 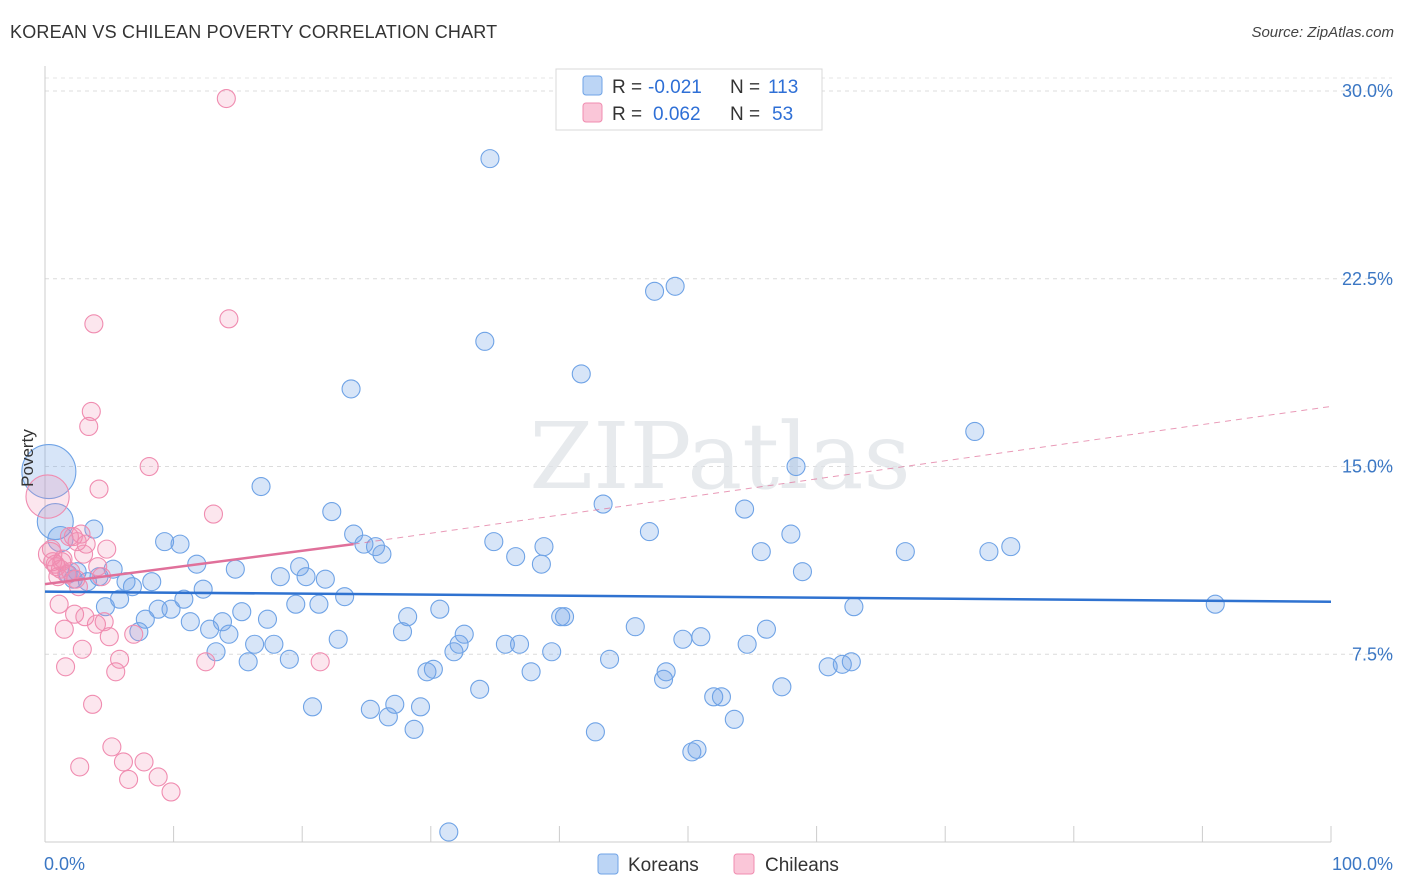 I want to click on y-tick-label-1: 15.0%, so click(x=1367, y=467).